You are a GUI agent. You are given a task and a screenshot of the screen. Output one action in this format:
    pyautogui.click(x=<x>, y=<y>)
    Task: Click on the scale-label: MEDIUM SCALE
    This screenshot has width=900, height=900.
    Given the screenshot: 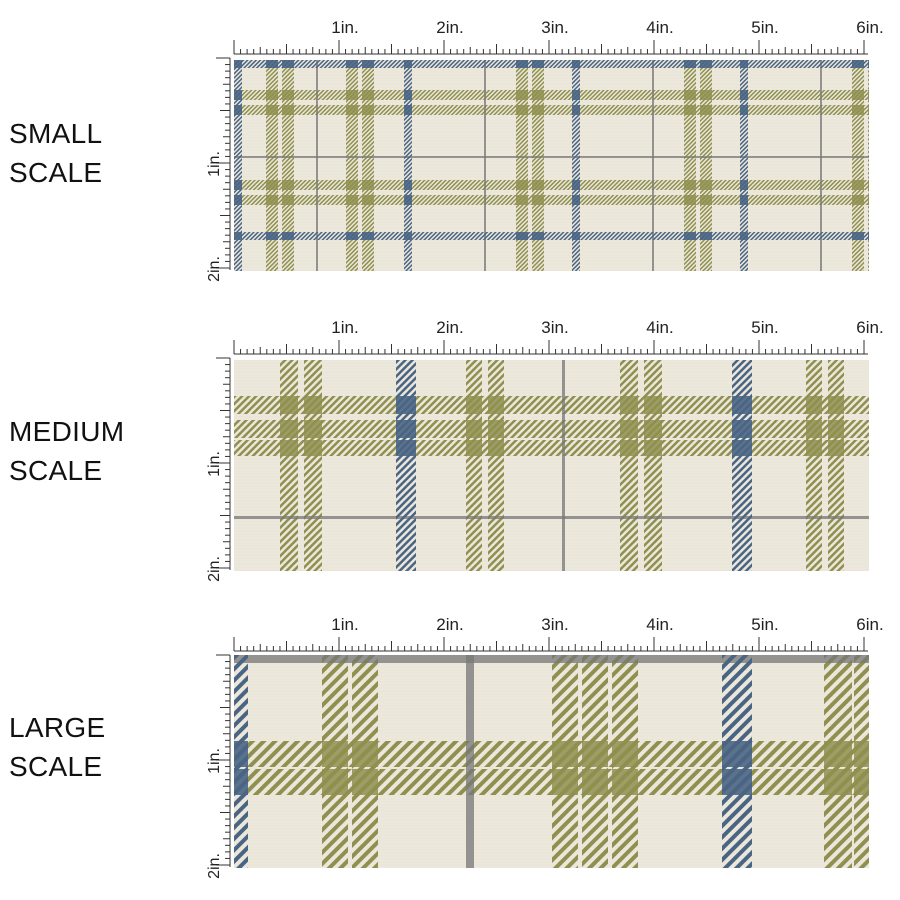 What is the action you would take?
    pyautogui.click(x=66, y=451)
    